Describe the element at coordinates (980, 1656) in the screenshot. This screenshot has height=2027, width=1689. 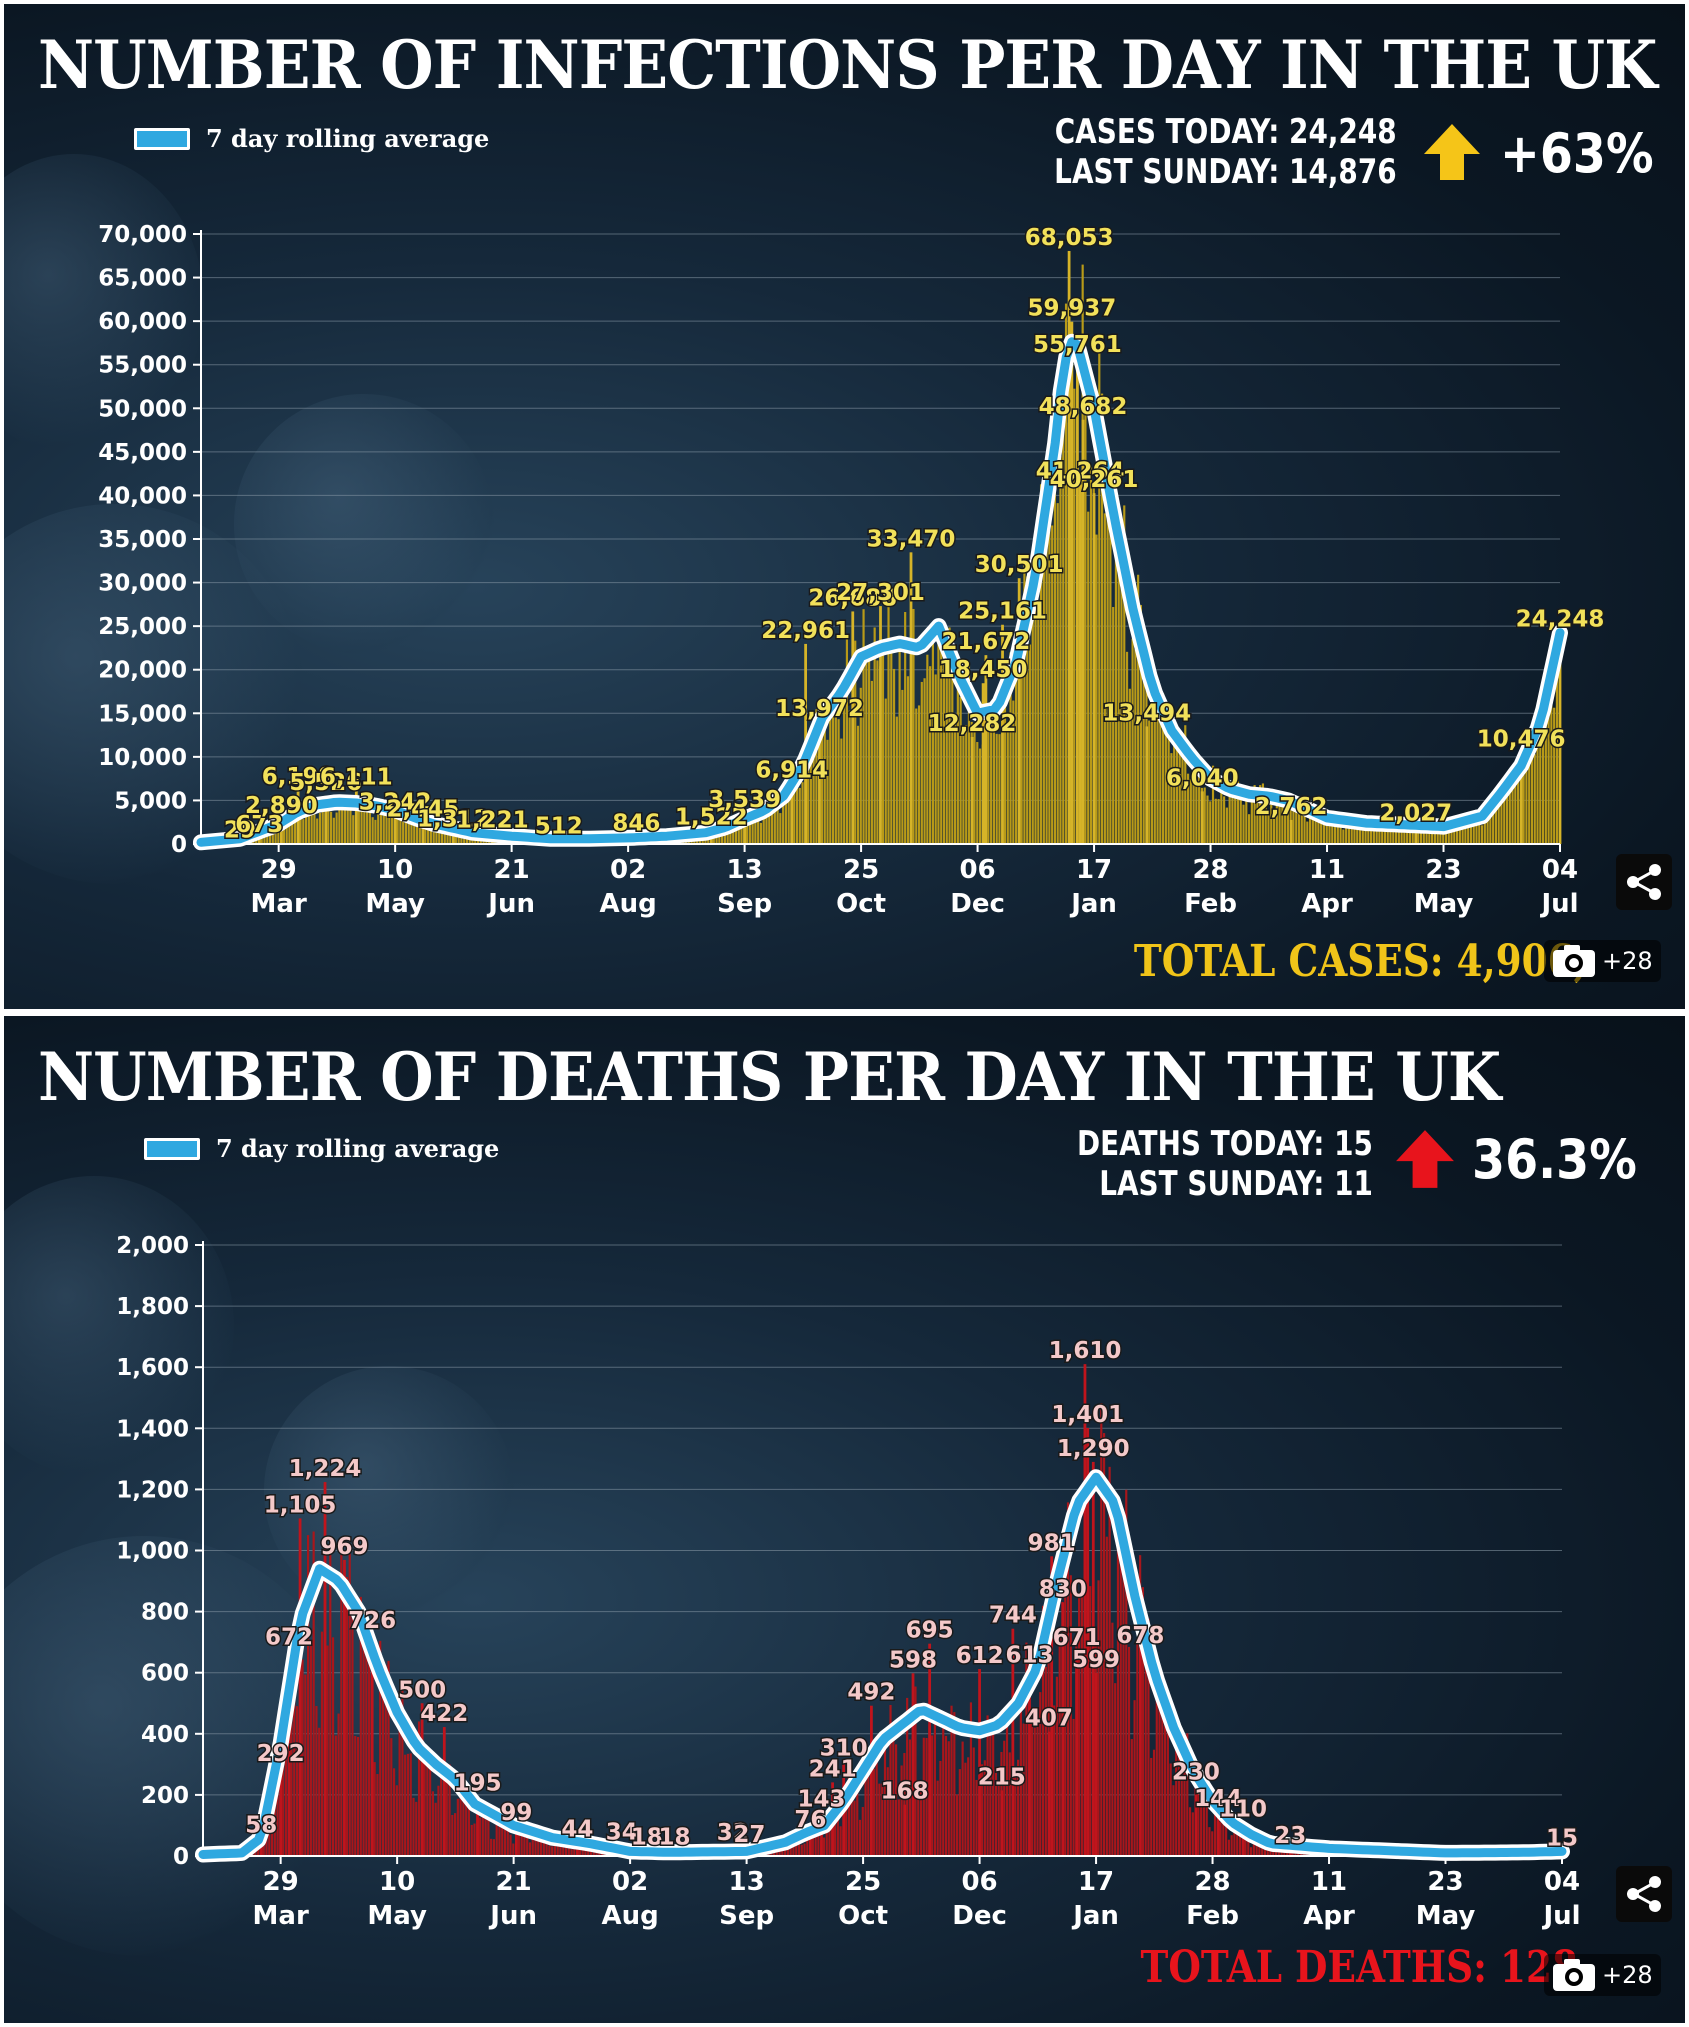
I see `data-label: 612` at that location.